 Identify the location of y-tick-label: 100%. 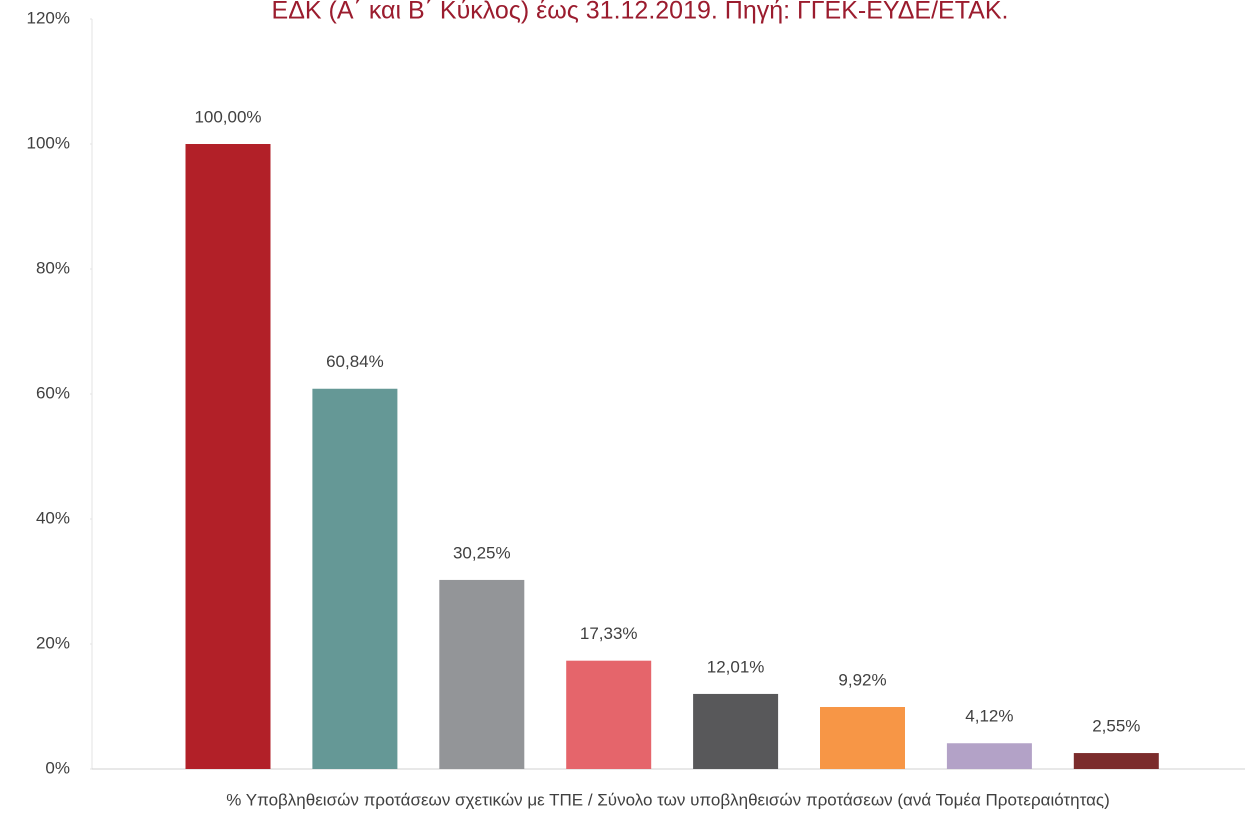
(48, 142).